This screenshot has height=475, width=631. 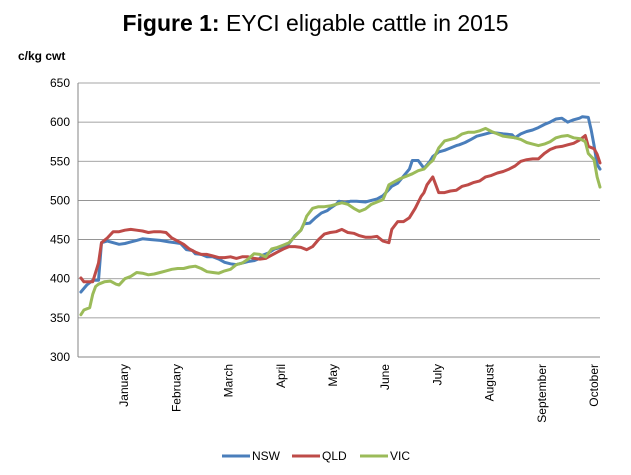 I want to click on x-tick-label: August, so click(x=490, y=382).